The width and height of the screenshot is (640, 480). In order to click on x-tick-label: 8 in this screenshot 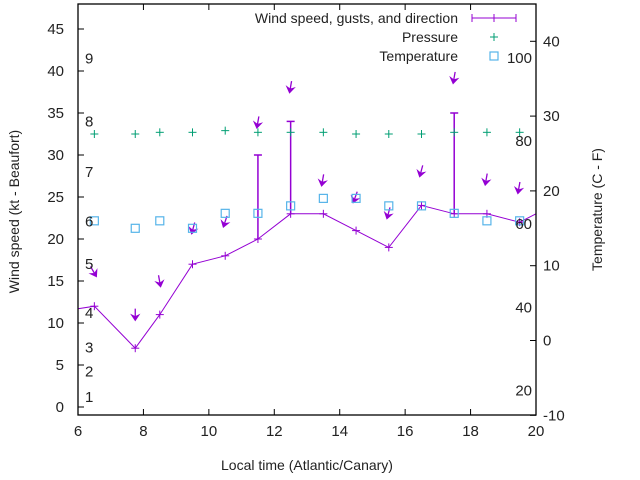, I will do `click(143, 431)`.